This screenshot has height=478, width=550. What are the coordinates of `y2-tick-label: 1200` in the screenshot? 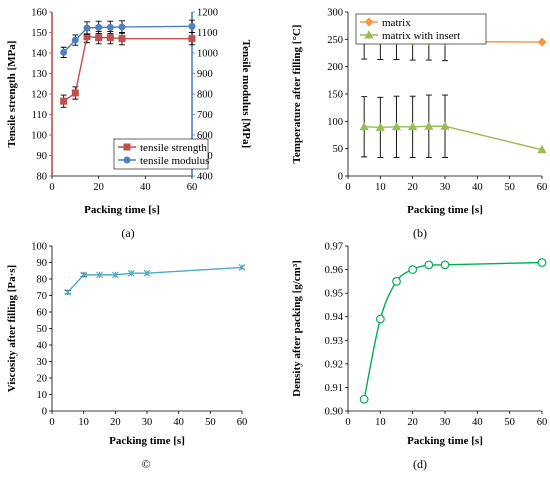 It's located at (207, 13).